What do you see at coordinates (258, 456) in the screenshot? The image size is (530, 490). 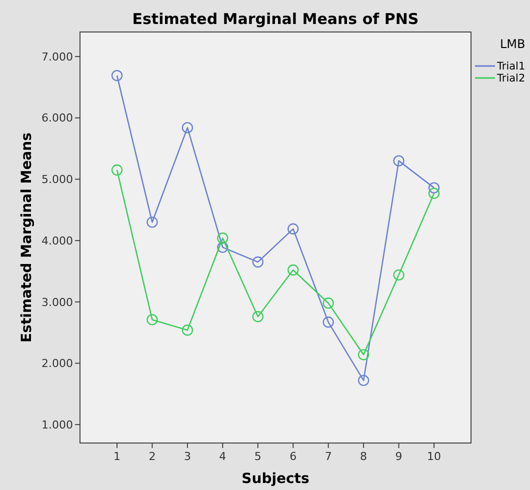 I see `x-tick-label: 5` at bounding box center [258, 456].